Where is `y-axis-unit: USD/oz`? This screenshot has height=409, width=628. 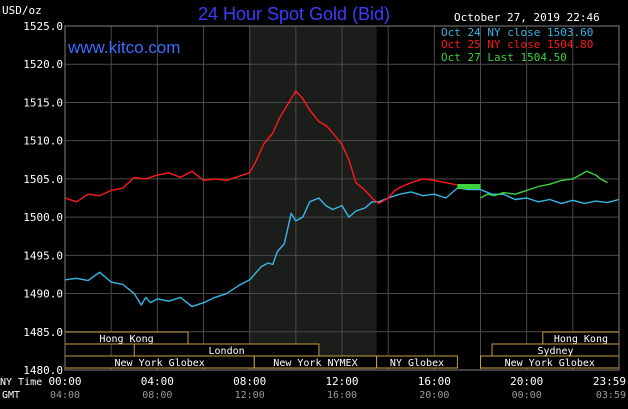 y-axis-unit: USD/oz is located at coordinates (22, 10).